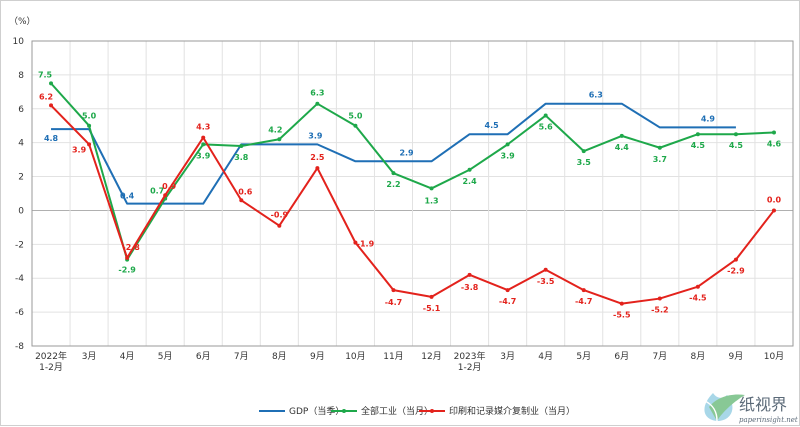 Image resolution: width=800 pixels, height=427 pixels. I want to click on legend-label: GDP（当季）, so click(316, 411).